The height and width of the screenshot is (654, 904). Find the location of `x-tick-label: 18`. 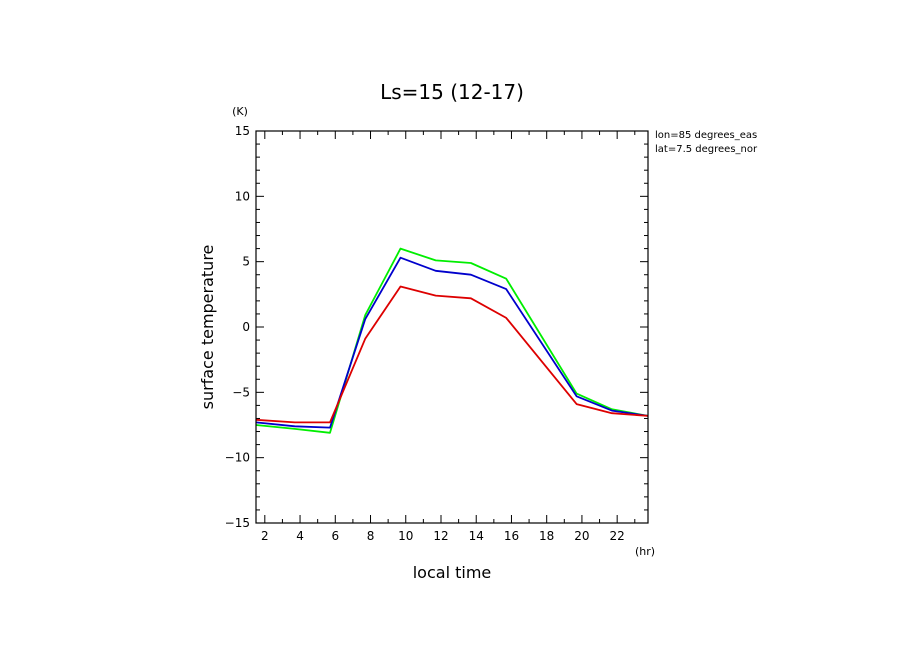

x-tick-label: 18 is located at coordinates (546, 536).